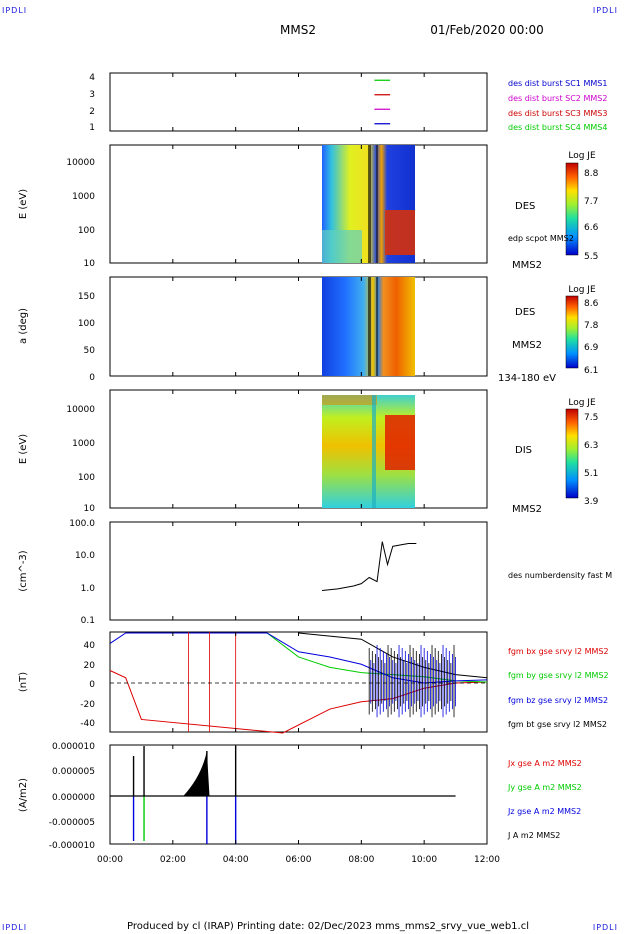  I want to click on ytick: 0.1, so click(88, 621).